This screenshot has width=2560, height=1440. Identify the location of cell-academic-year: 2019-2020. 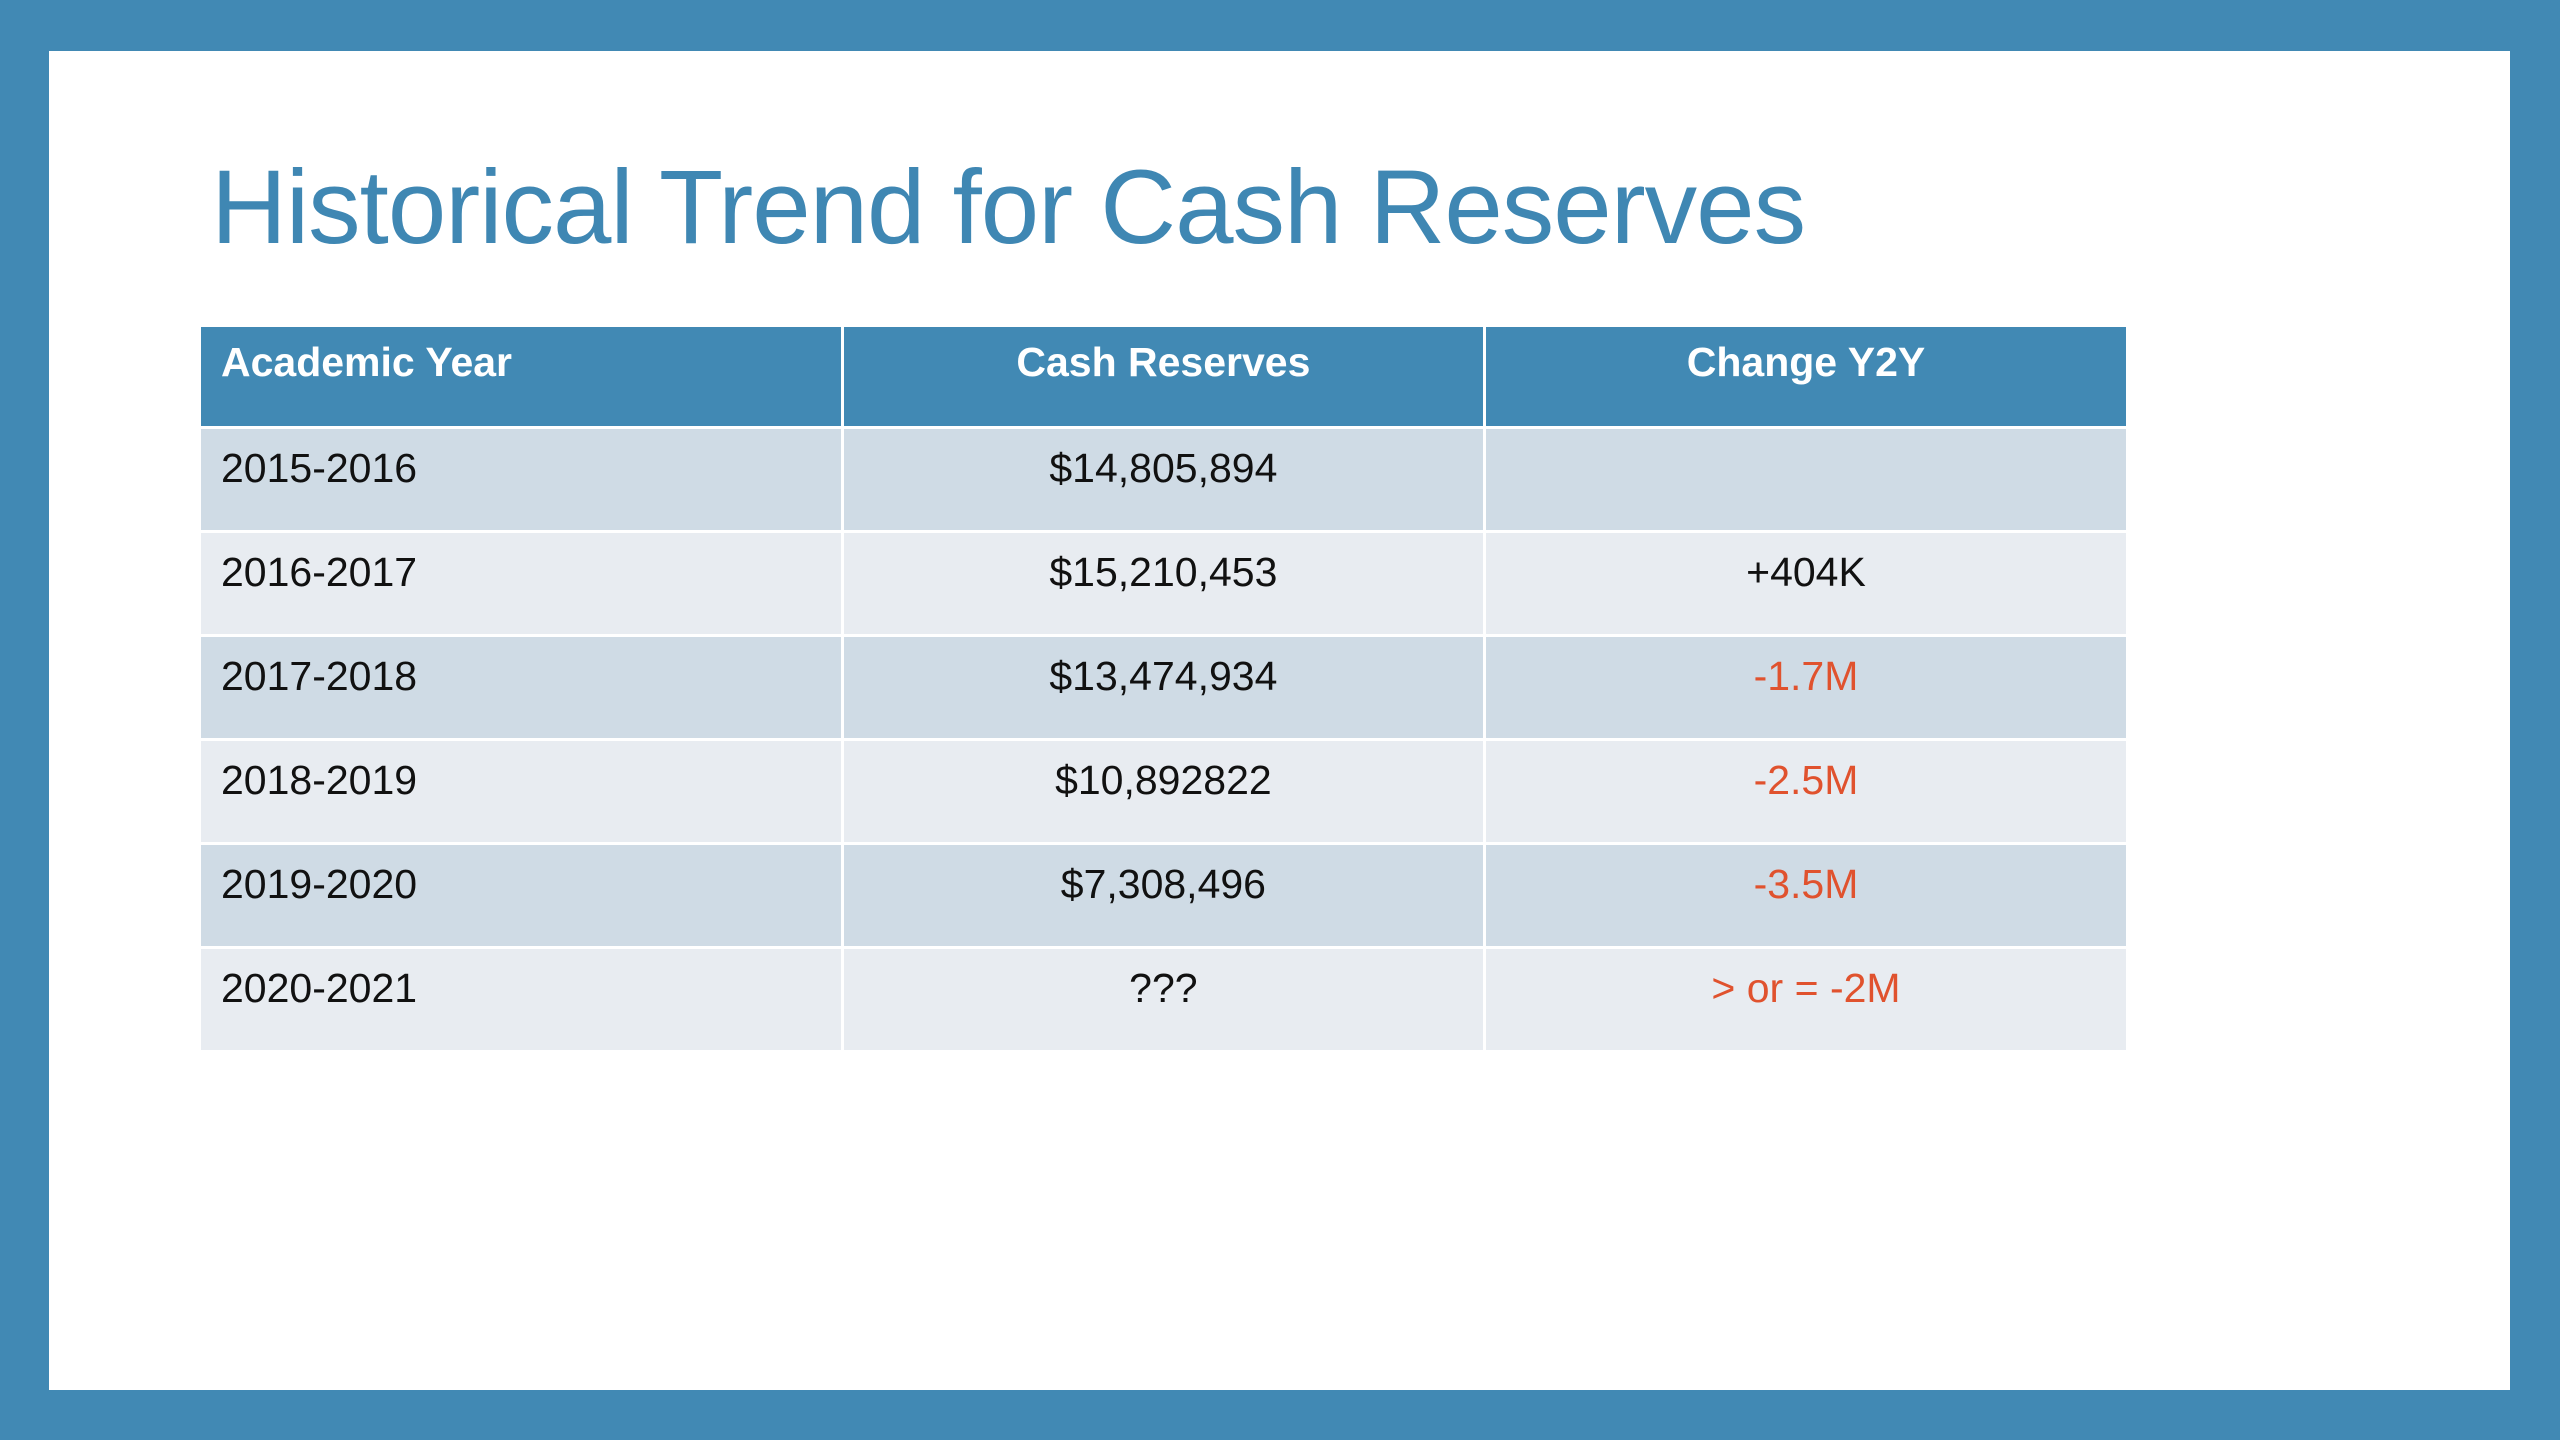
(521, 895).